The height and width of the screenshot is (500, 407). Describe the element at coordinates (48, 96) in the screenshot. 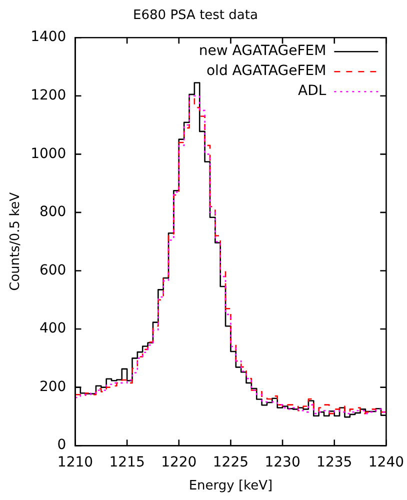

I see `y-tick-label: 1200` at that location.